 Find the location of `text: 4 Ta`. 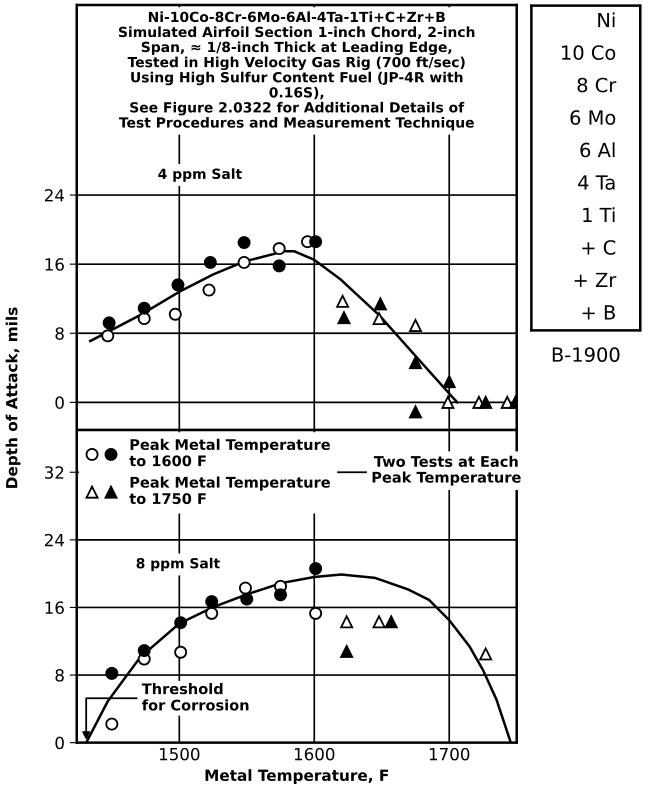

text: 4 Ta is located at coordinates (596, 182).